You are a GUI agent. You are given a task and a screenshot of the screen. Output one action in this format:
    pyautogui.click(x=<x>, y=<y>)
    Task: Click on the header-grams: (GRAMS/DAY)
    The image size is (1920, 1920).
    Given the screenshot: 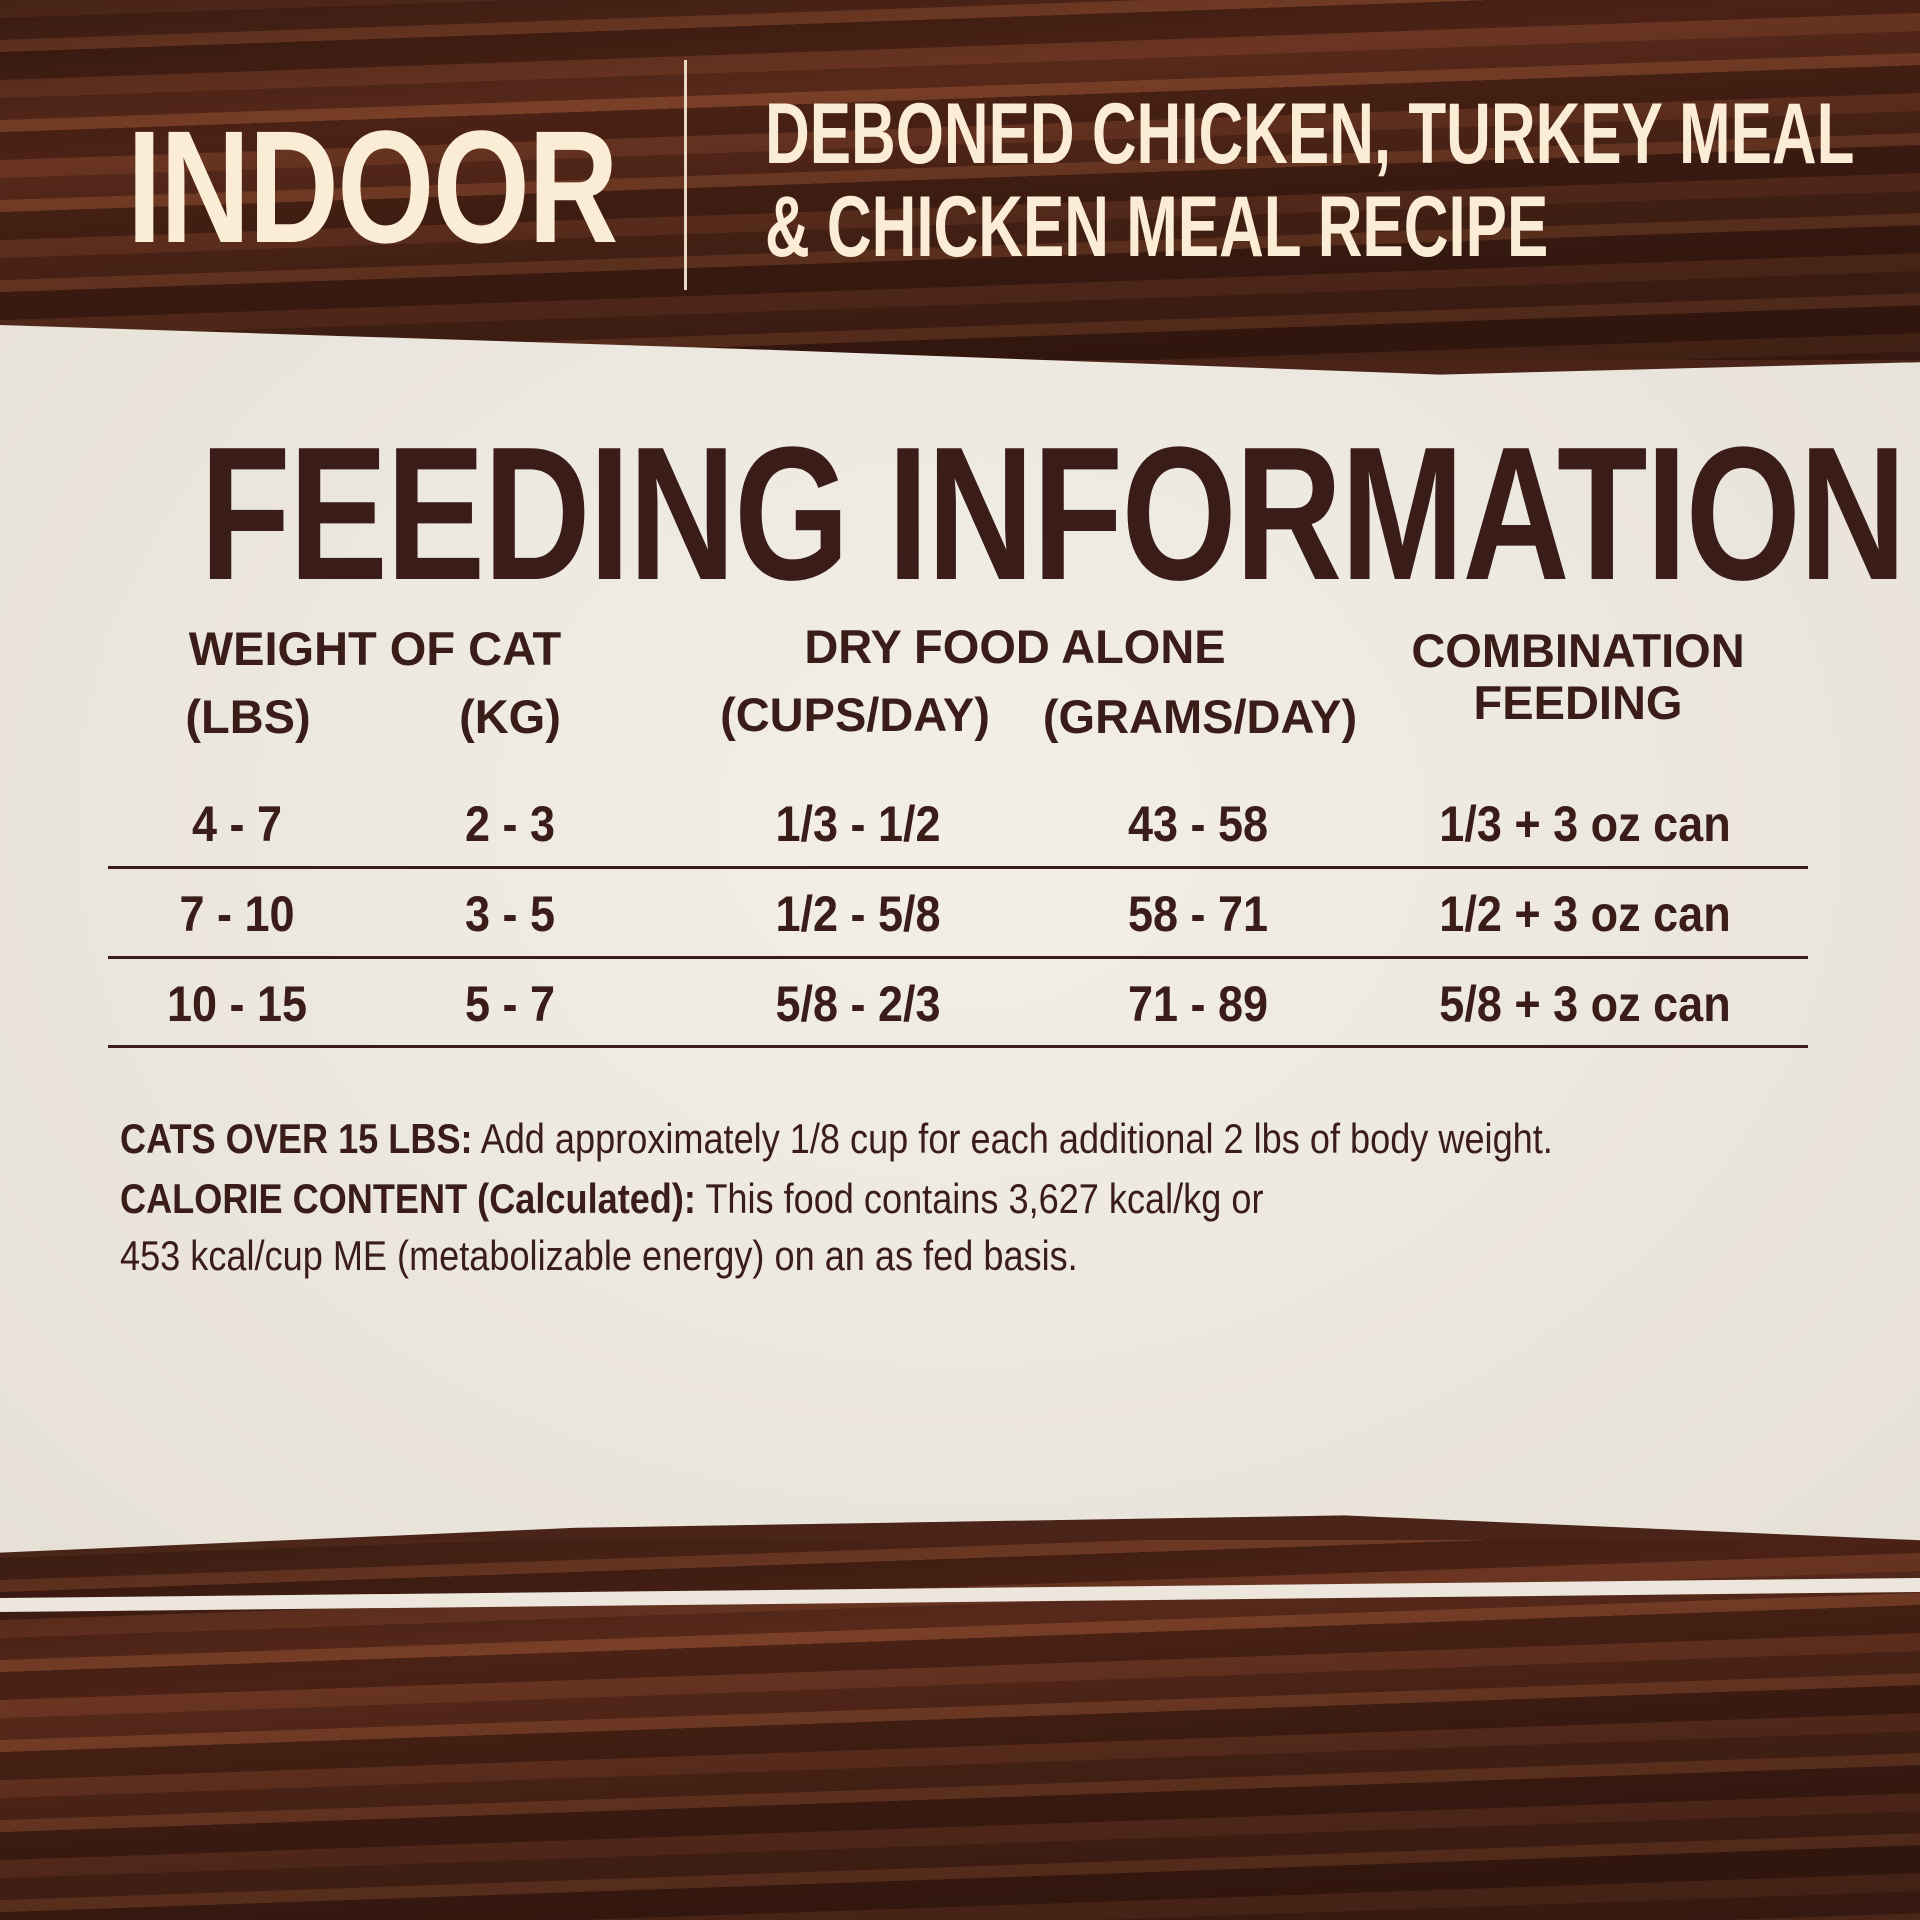 What is the action you would take?
    pyautogui.click(x=1200, y=716)
    